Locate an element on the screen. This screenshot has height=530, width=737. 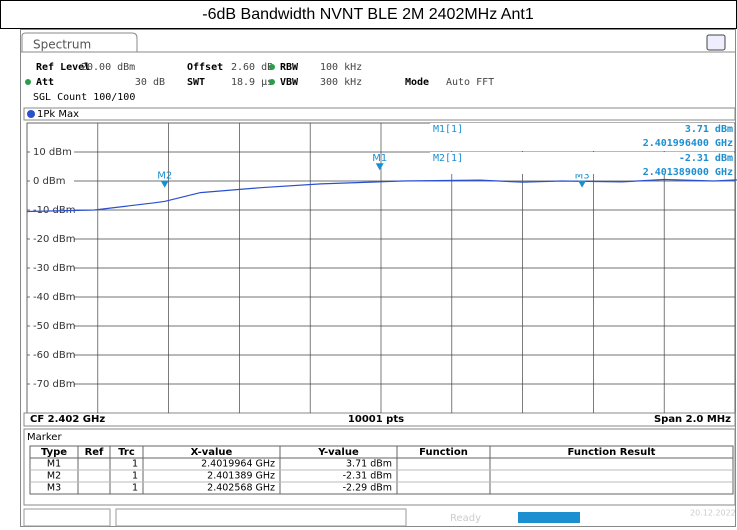
table-header: Function is located at coordinates (443, 452).